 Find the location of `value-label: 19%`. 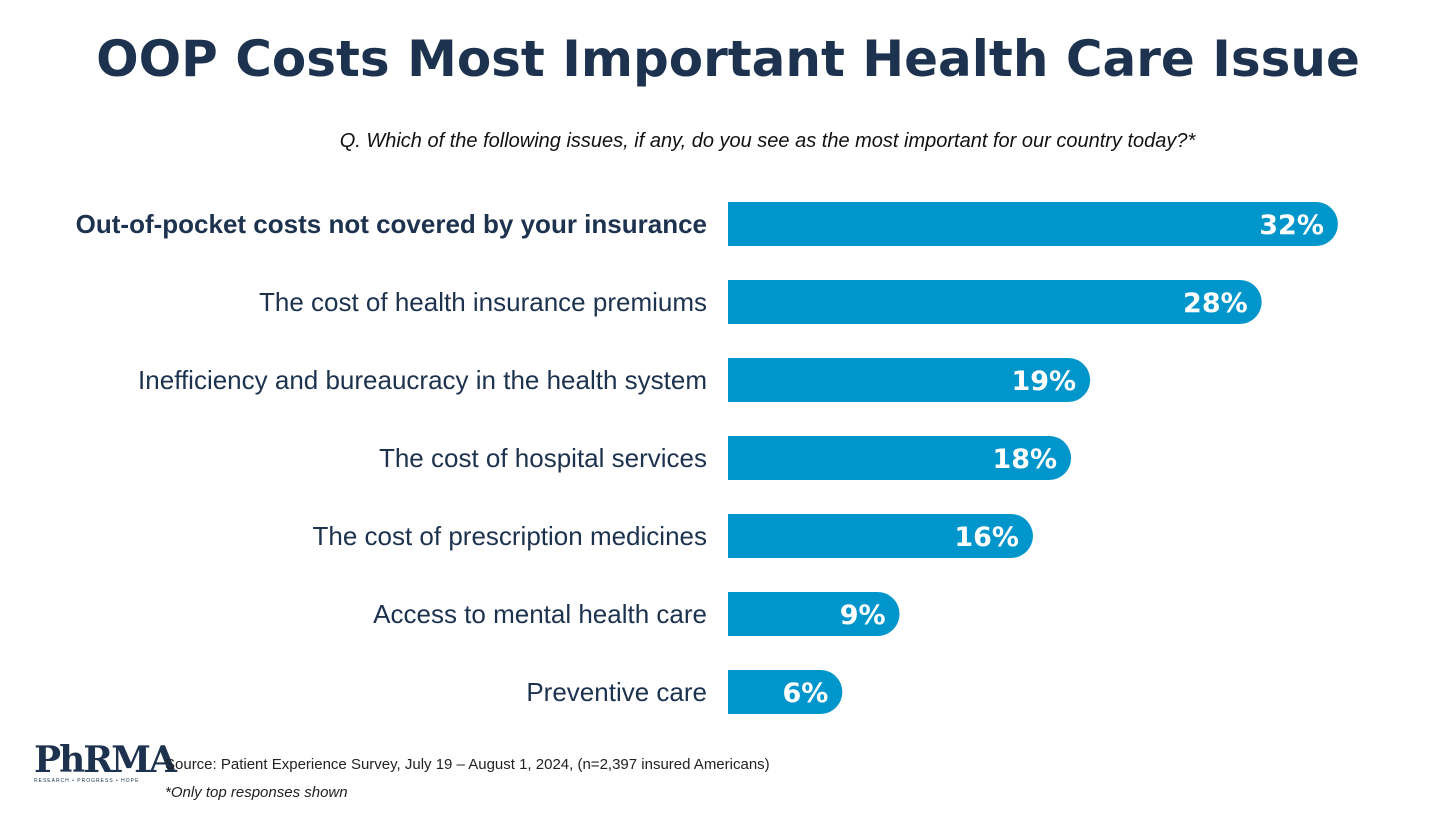

value-label: 19% is located at coordinates (1043, 381).